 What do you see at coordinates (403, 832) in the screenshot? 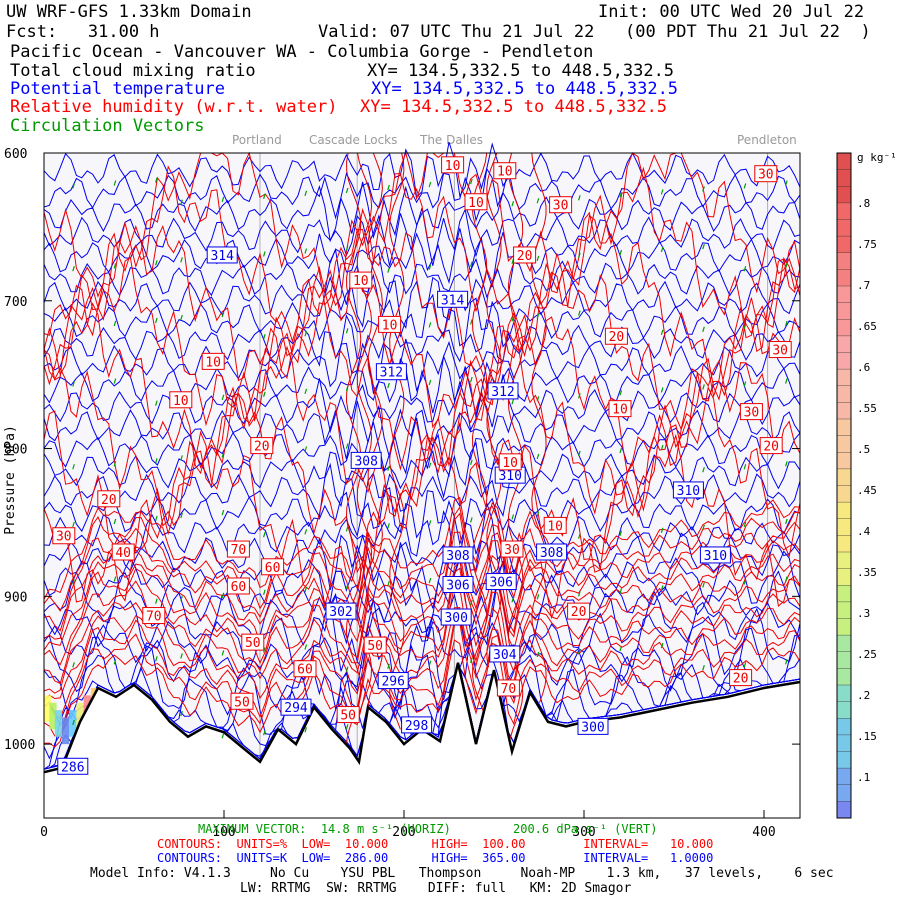
I see `x-tick-label: 200` at bounding box center [403, 832].